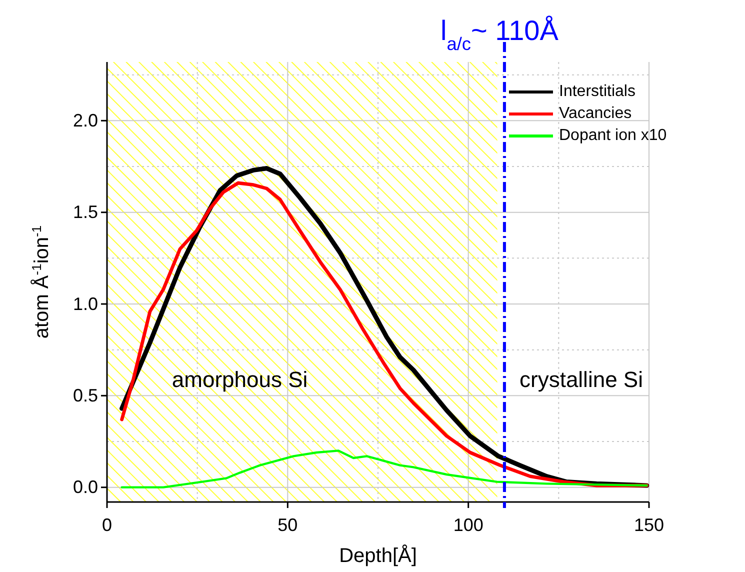 The image size is (745, 572). I want to click on x-tick-label: 0, so click(107, 524).